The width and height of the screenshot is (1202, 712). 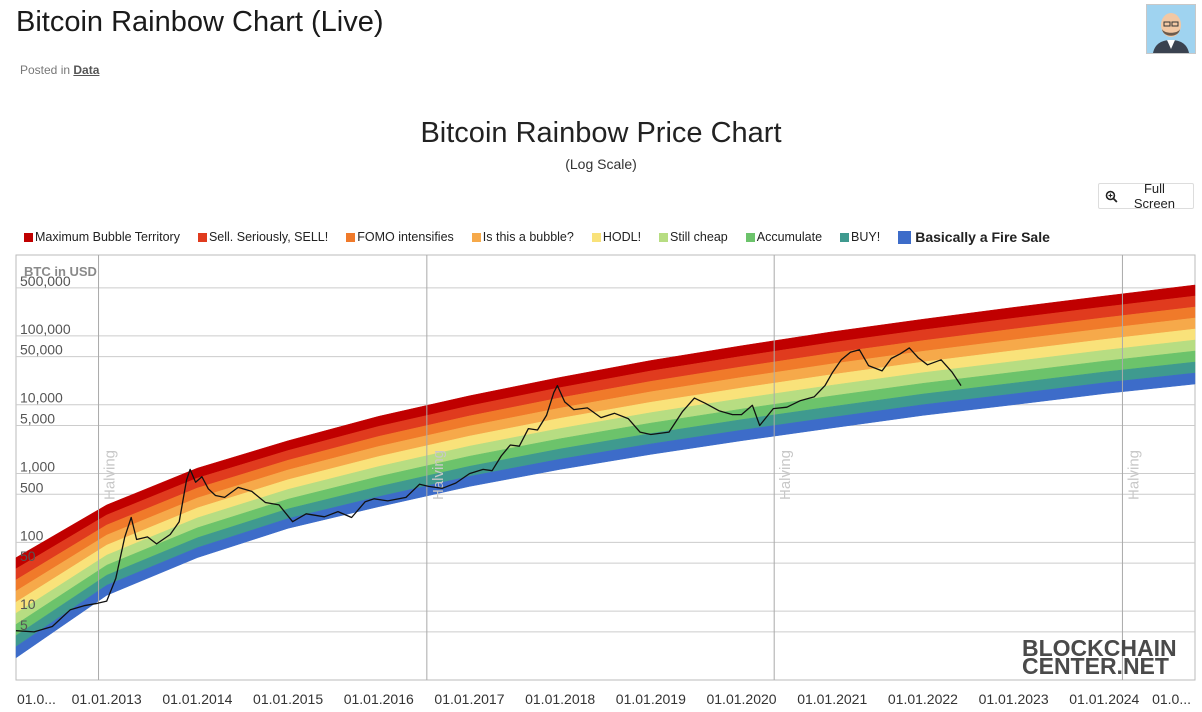 I want to click on y-tick-label: 500, so click(x=32, y=487).